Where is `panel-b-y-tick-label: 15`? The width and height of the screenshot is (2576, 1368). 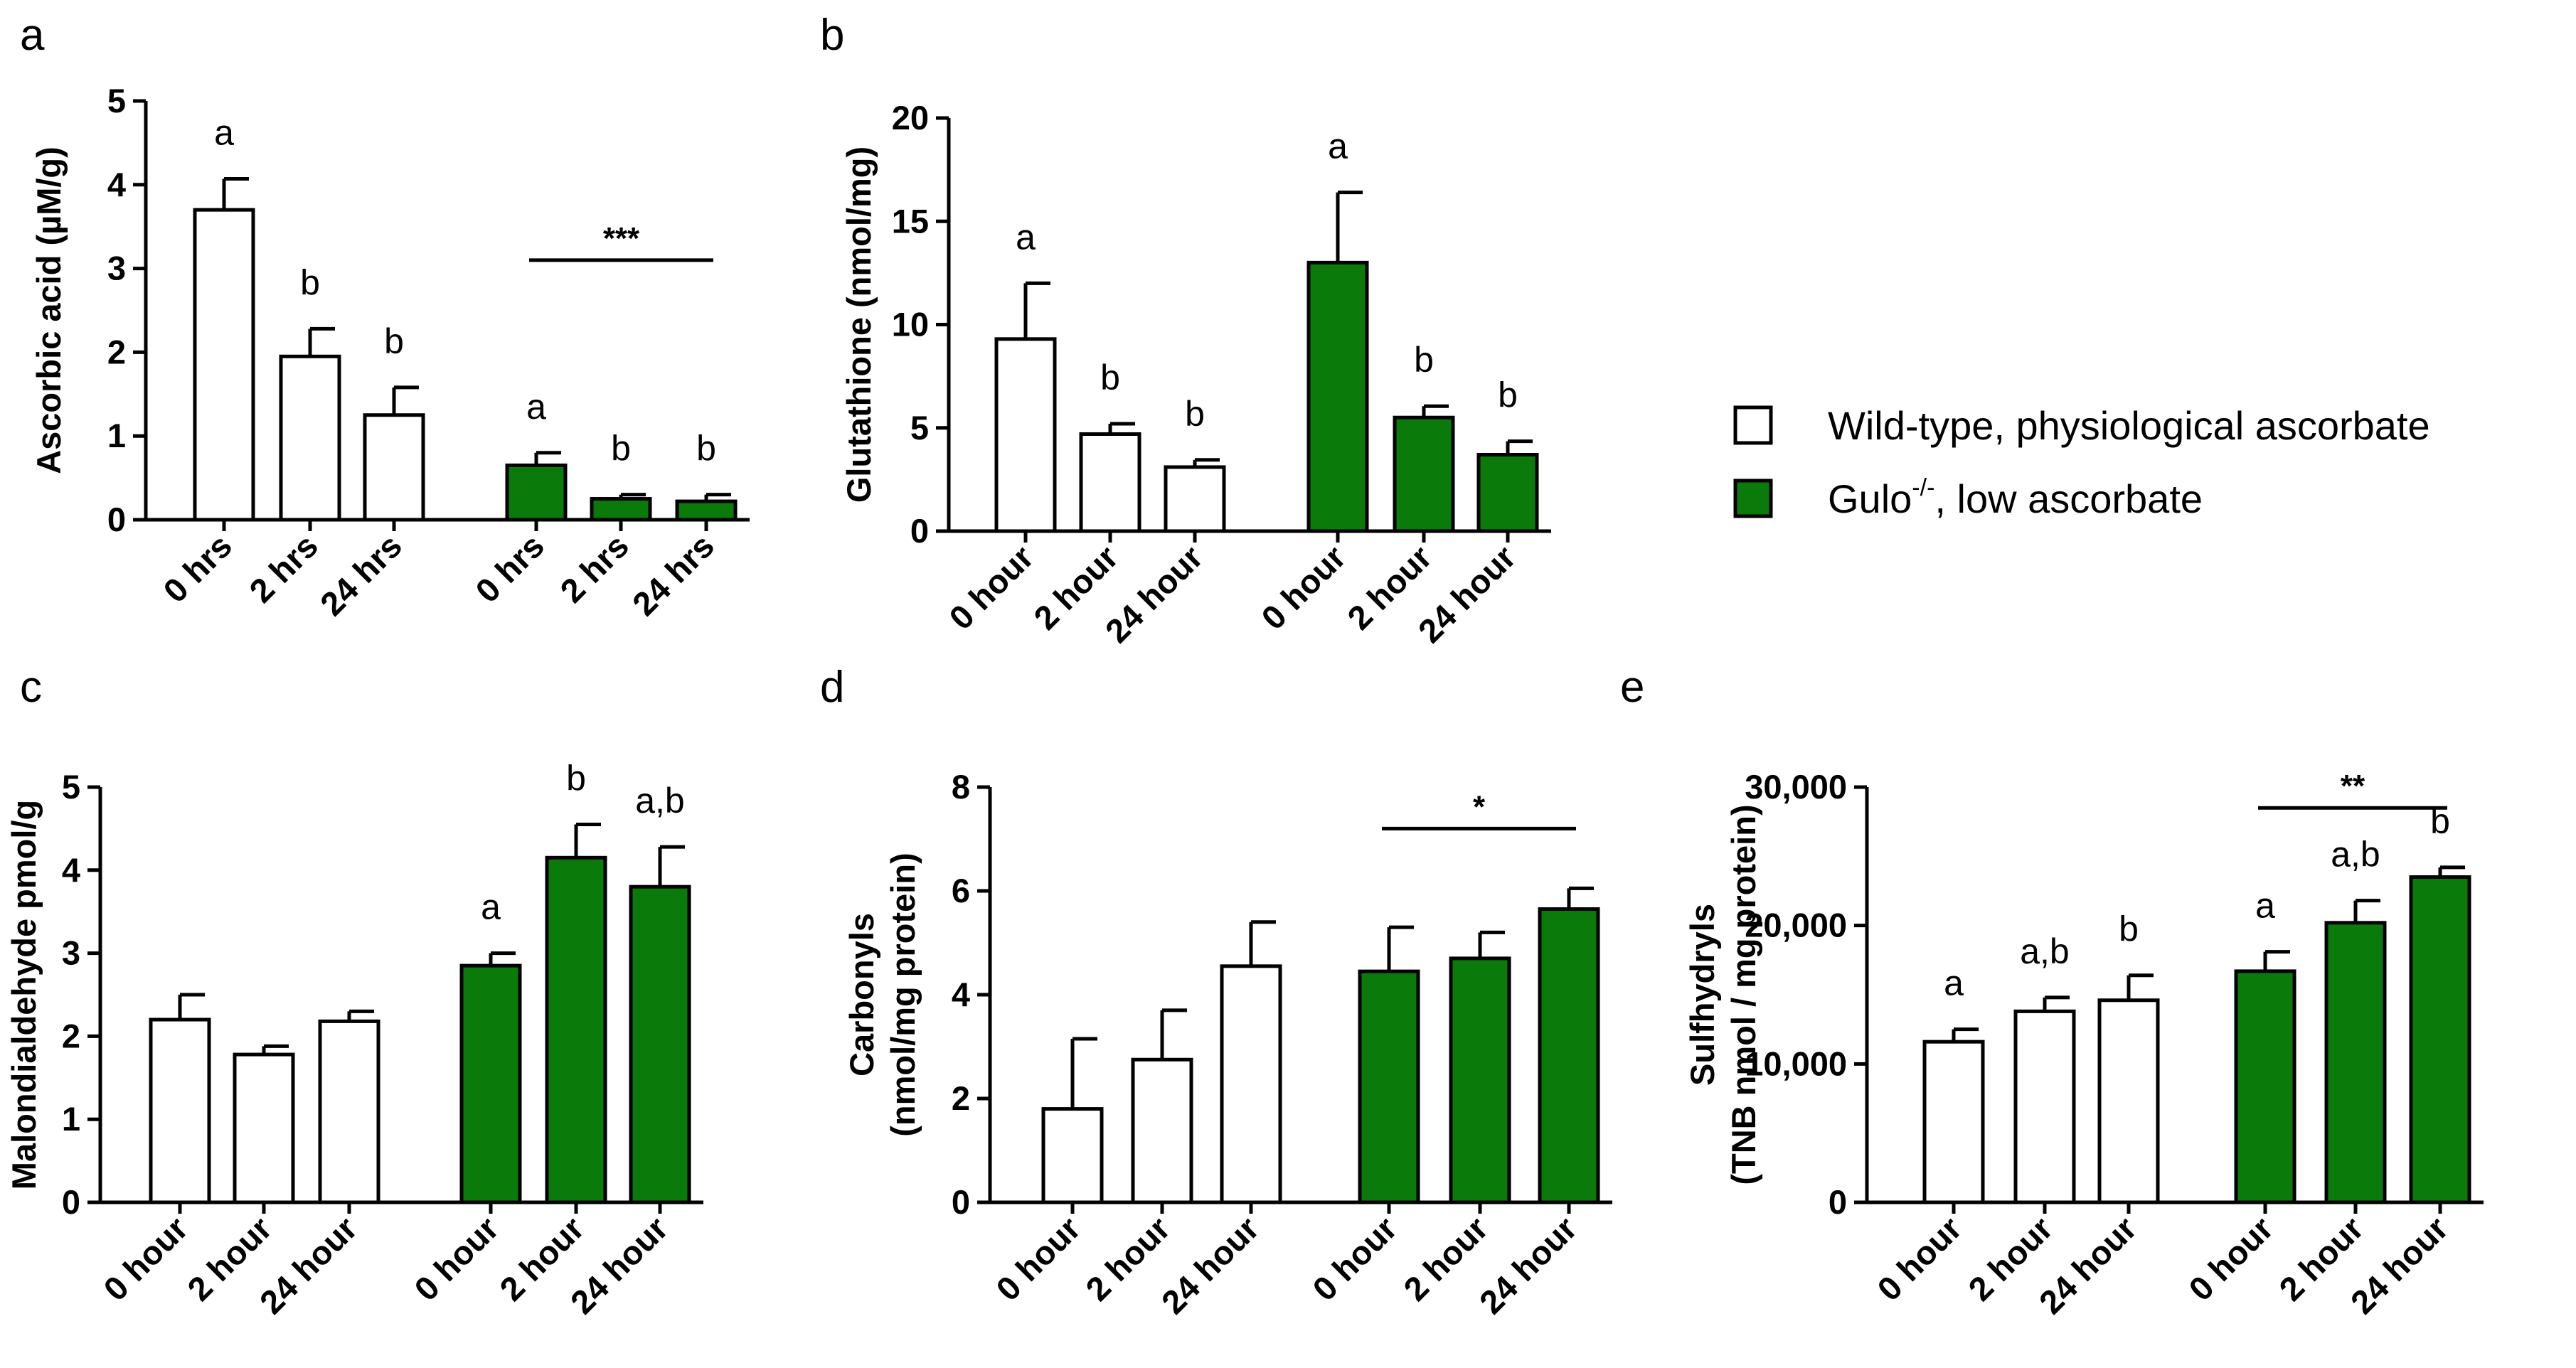
panel-b-y-tick-label: 15 is located at coordinates (910, 221).